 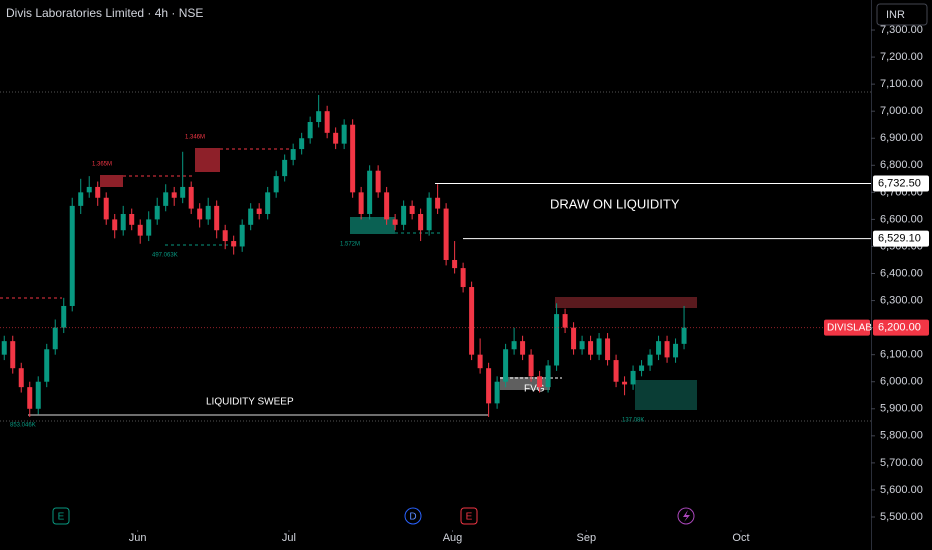 I want to click on volume-label: 1.572M, so click(x=350, y=245).